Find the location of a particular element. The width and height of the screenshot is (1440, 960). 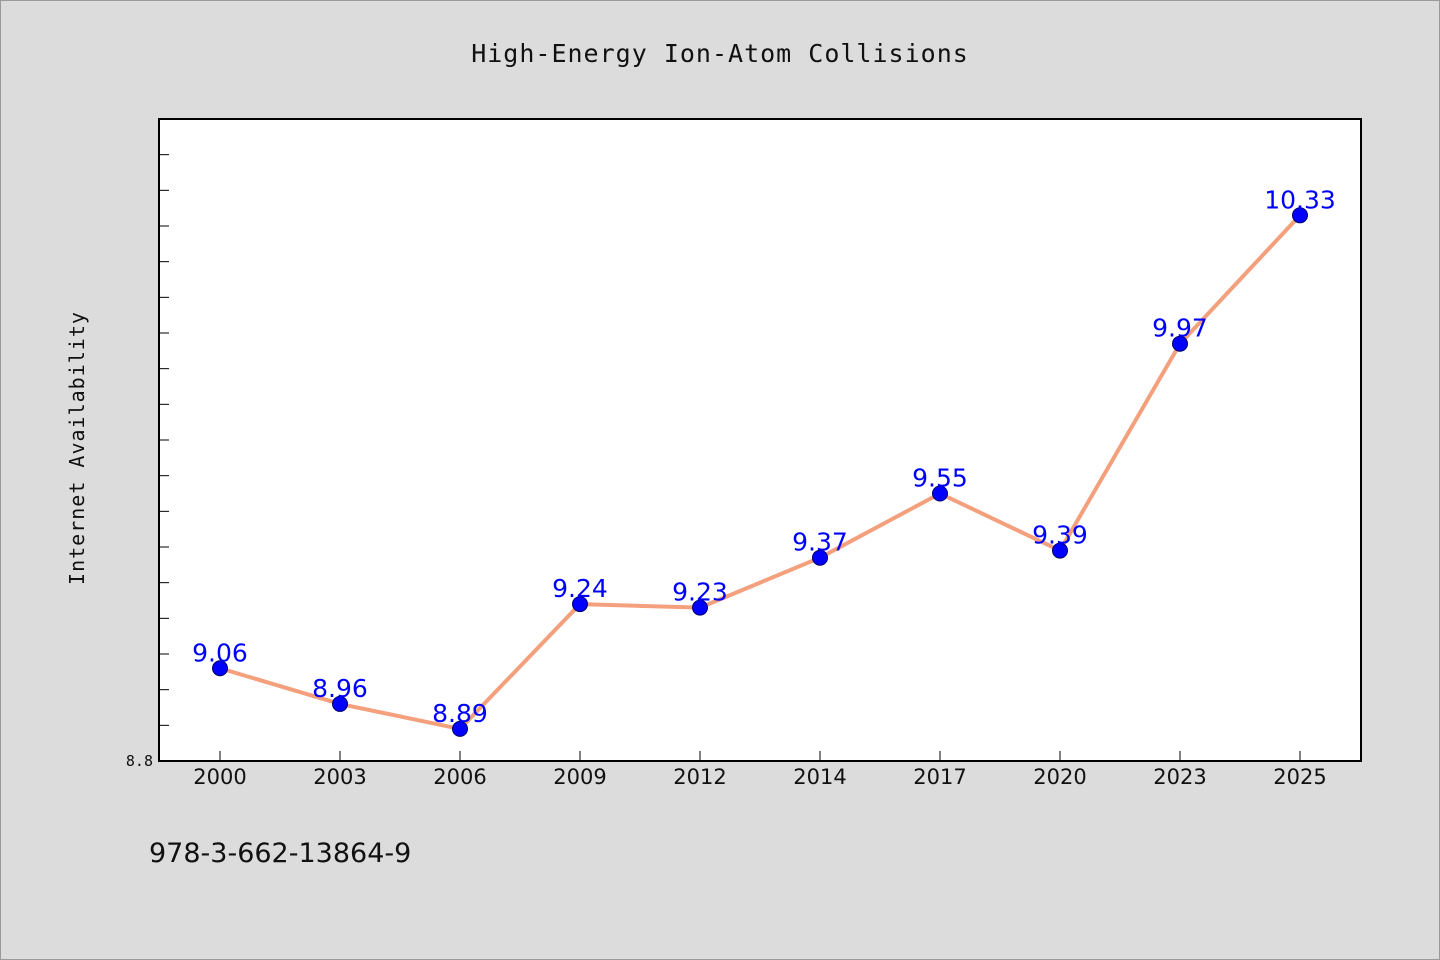

x-tick-label: 2003 is located at coordinates (339, 777).